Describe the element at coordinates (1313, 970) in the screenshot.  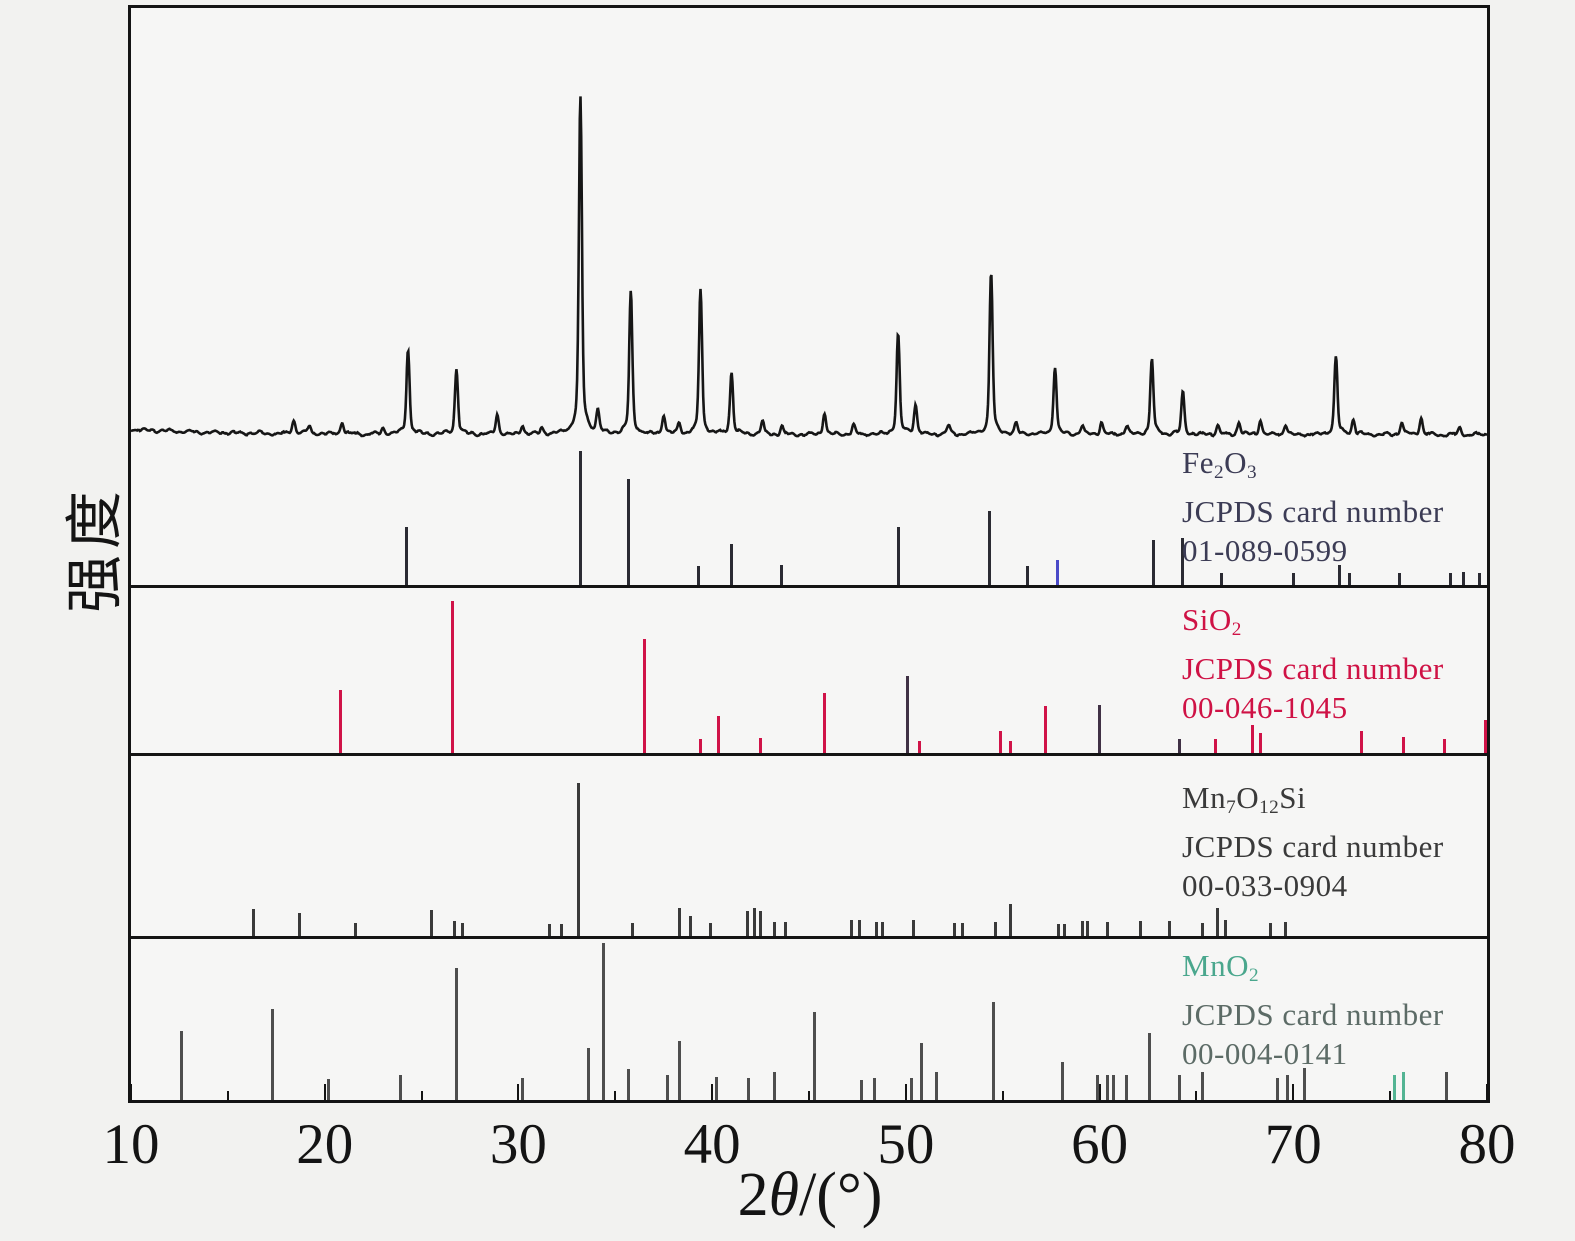
I see `mno2-formula: MnO2` at that location.